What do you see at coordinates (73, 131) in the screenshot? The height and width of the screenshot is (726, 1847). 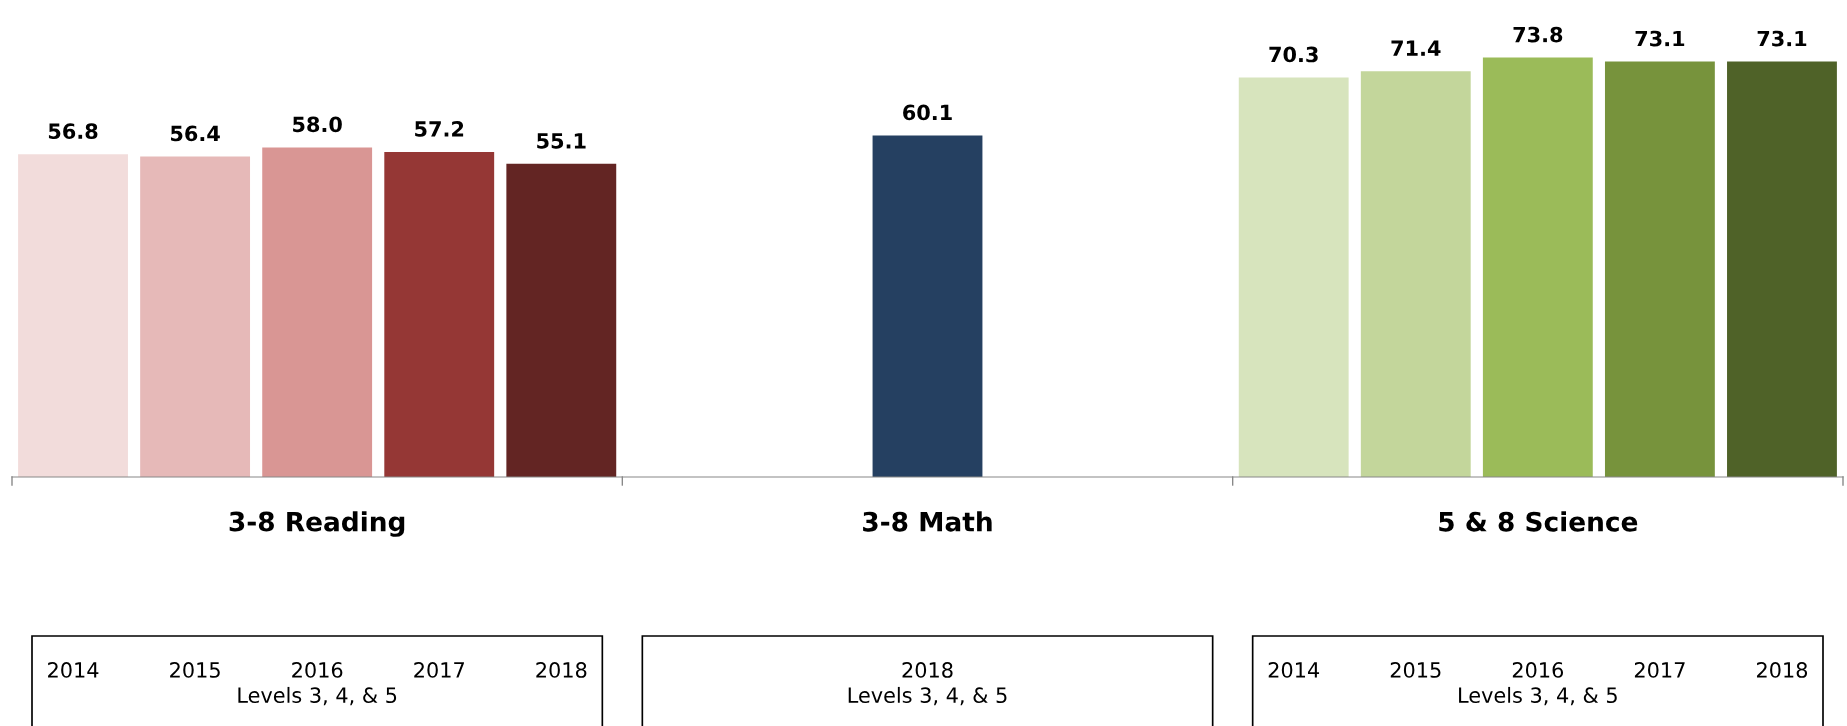 I see `data-label: 56.8` at bounding box center [73, 131].